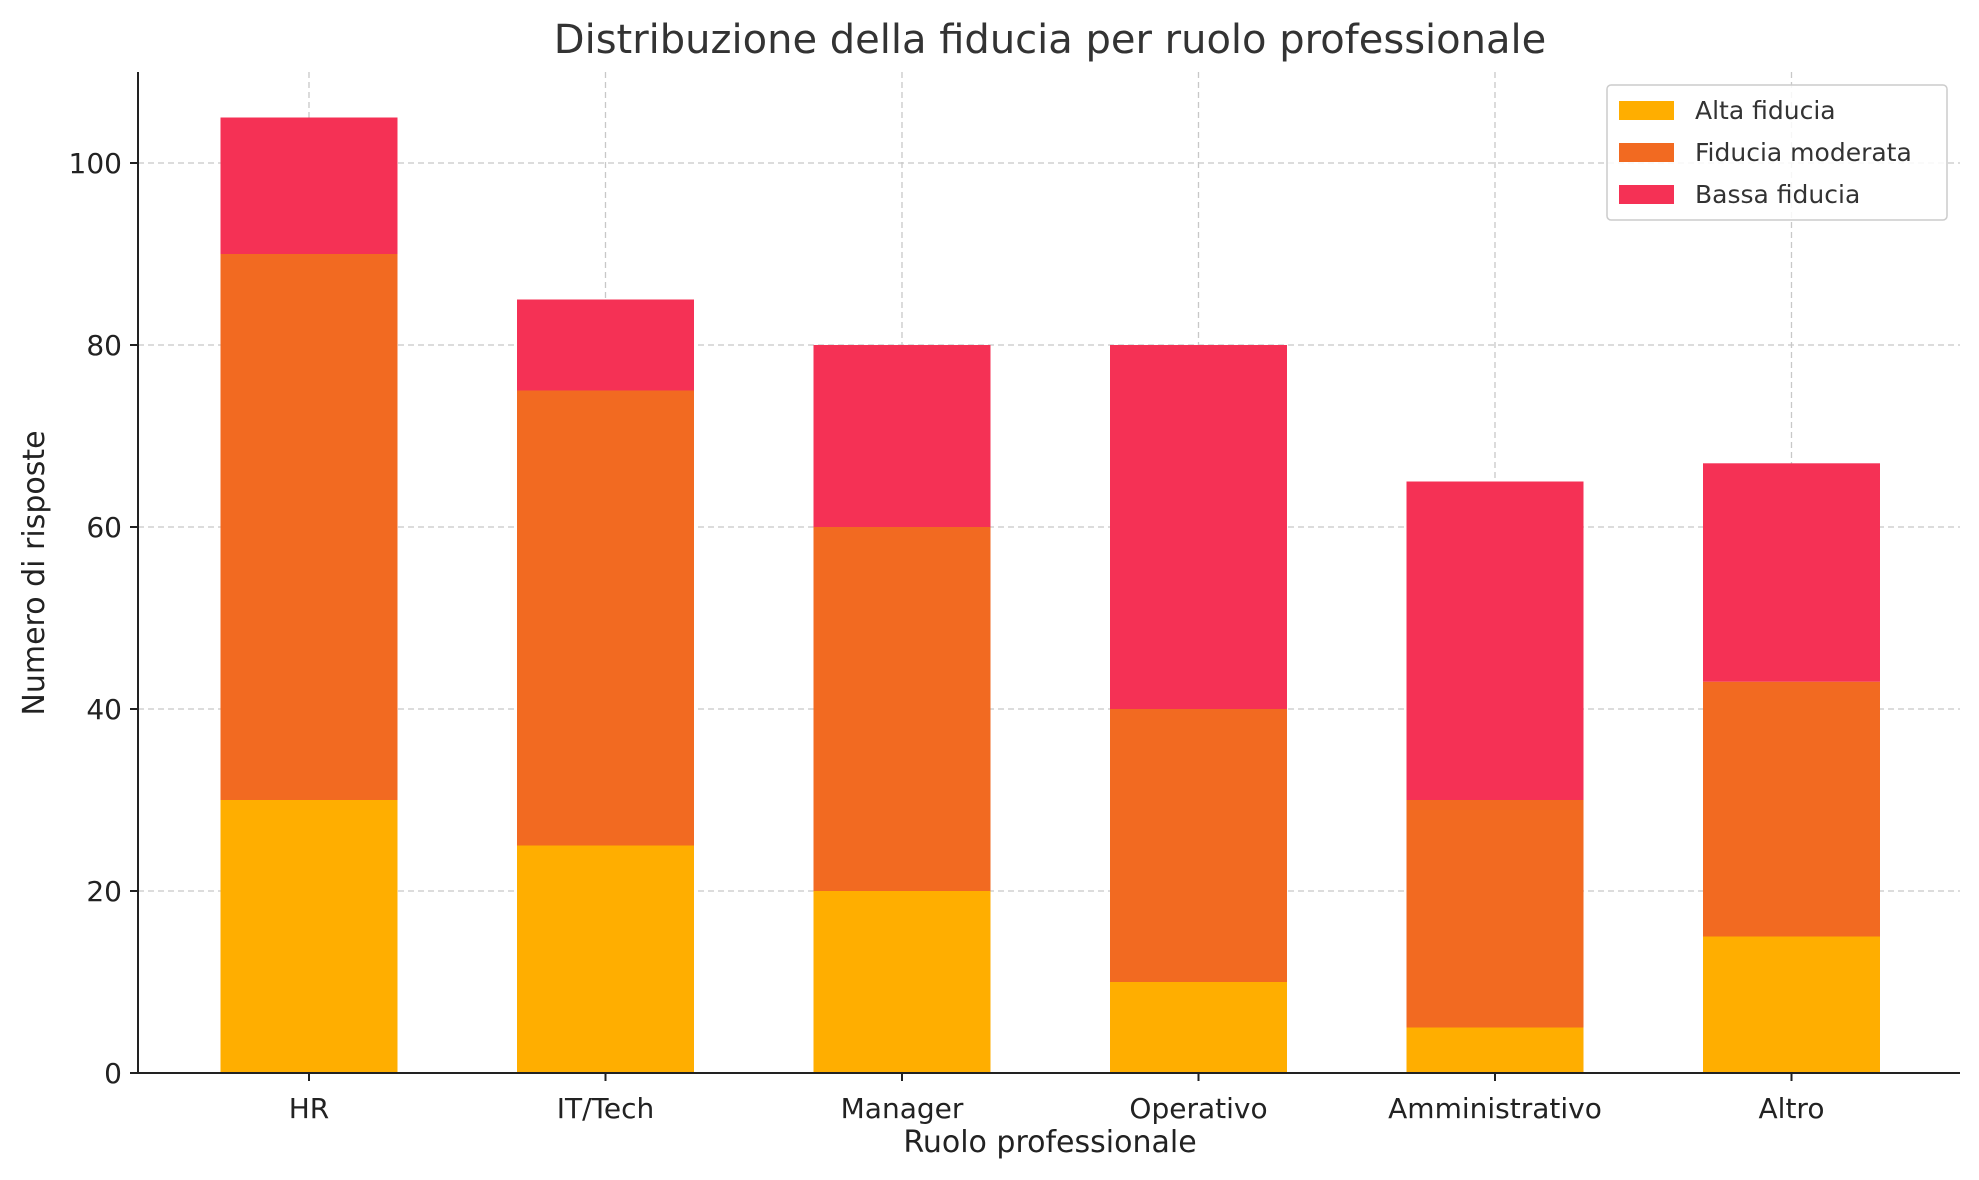  Describe the element at coordinates (103, 618) in the screenshot. I see `y-tick-labels: 0 20 40 60 80 100` at that location.